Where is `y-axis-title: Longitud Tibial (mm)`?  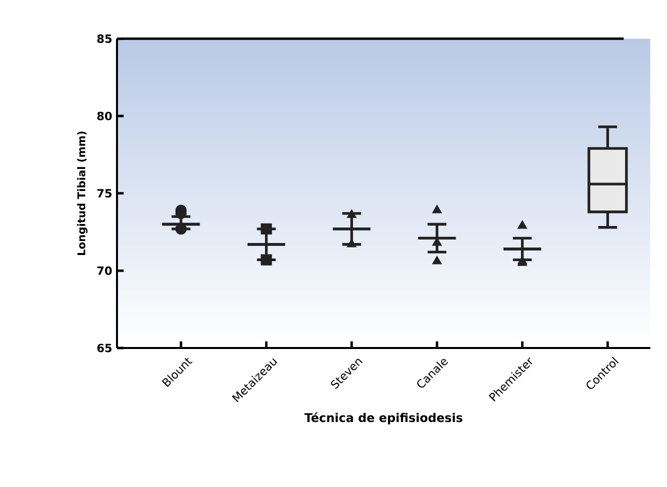
y-axis-title: Longitud Tibial (mm) is located at coordinates (82, 194).